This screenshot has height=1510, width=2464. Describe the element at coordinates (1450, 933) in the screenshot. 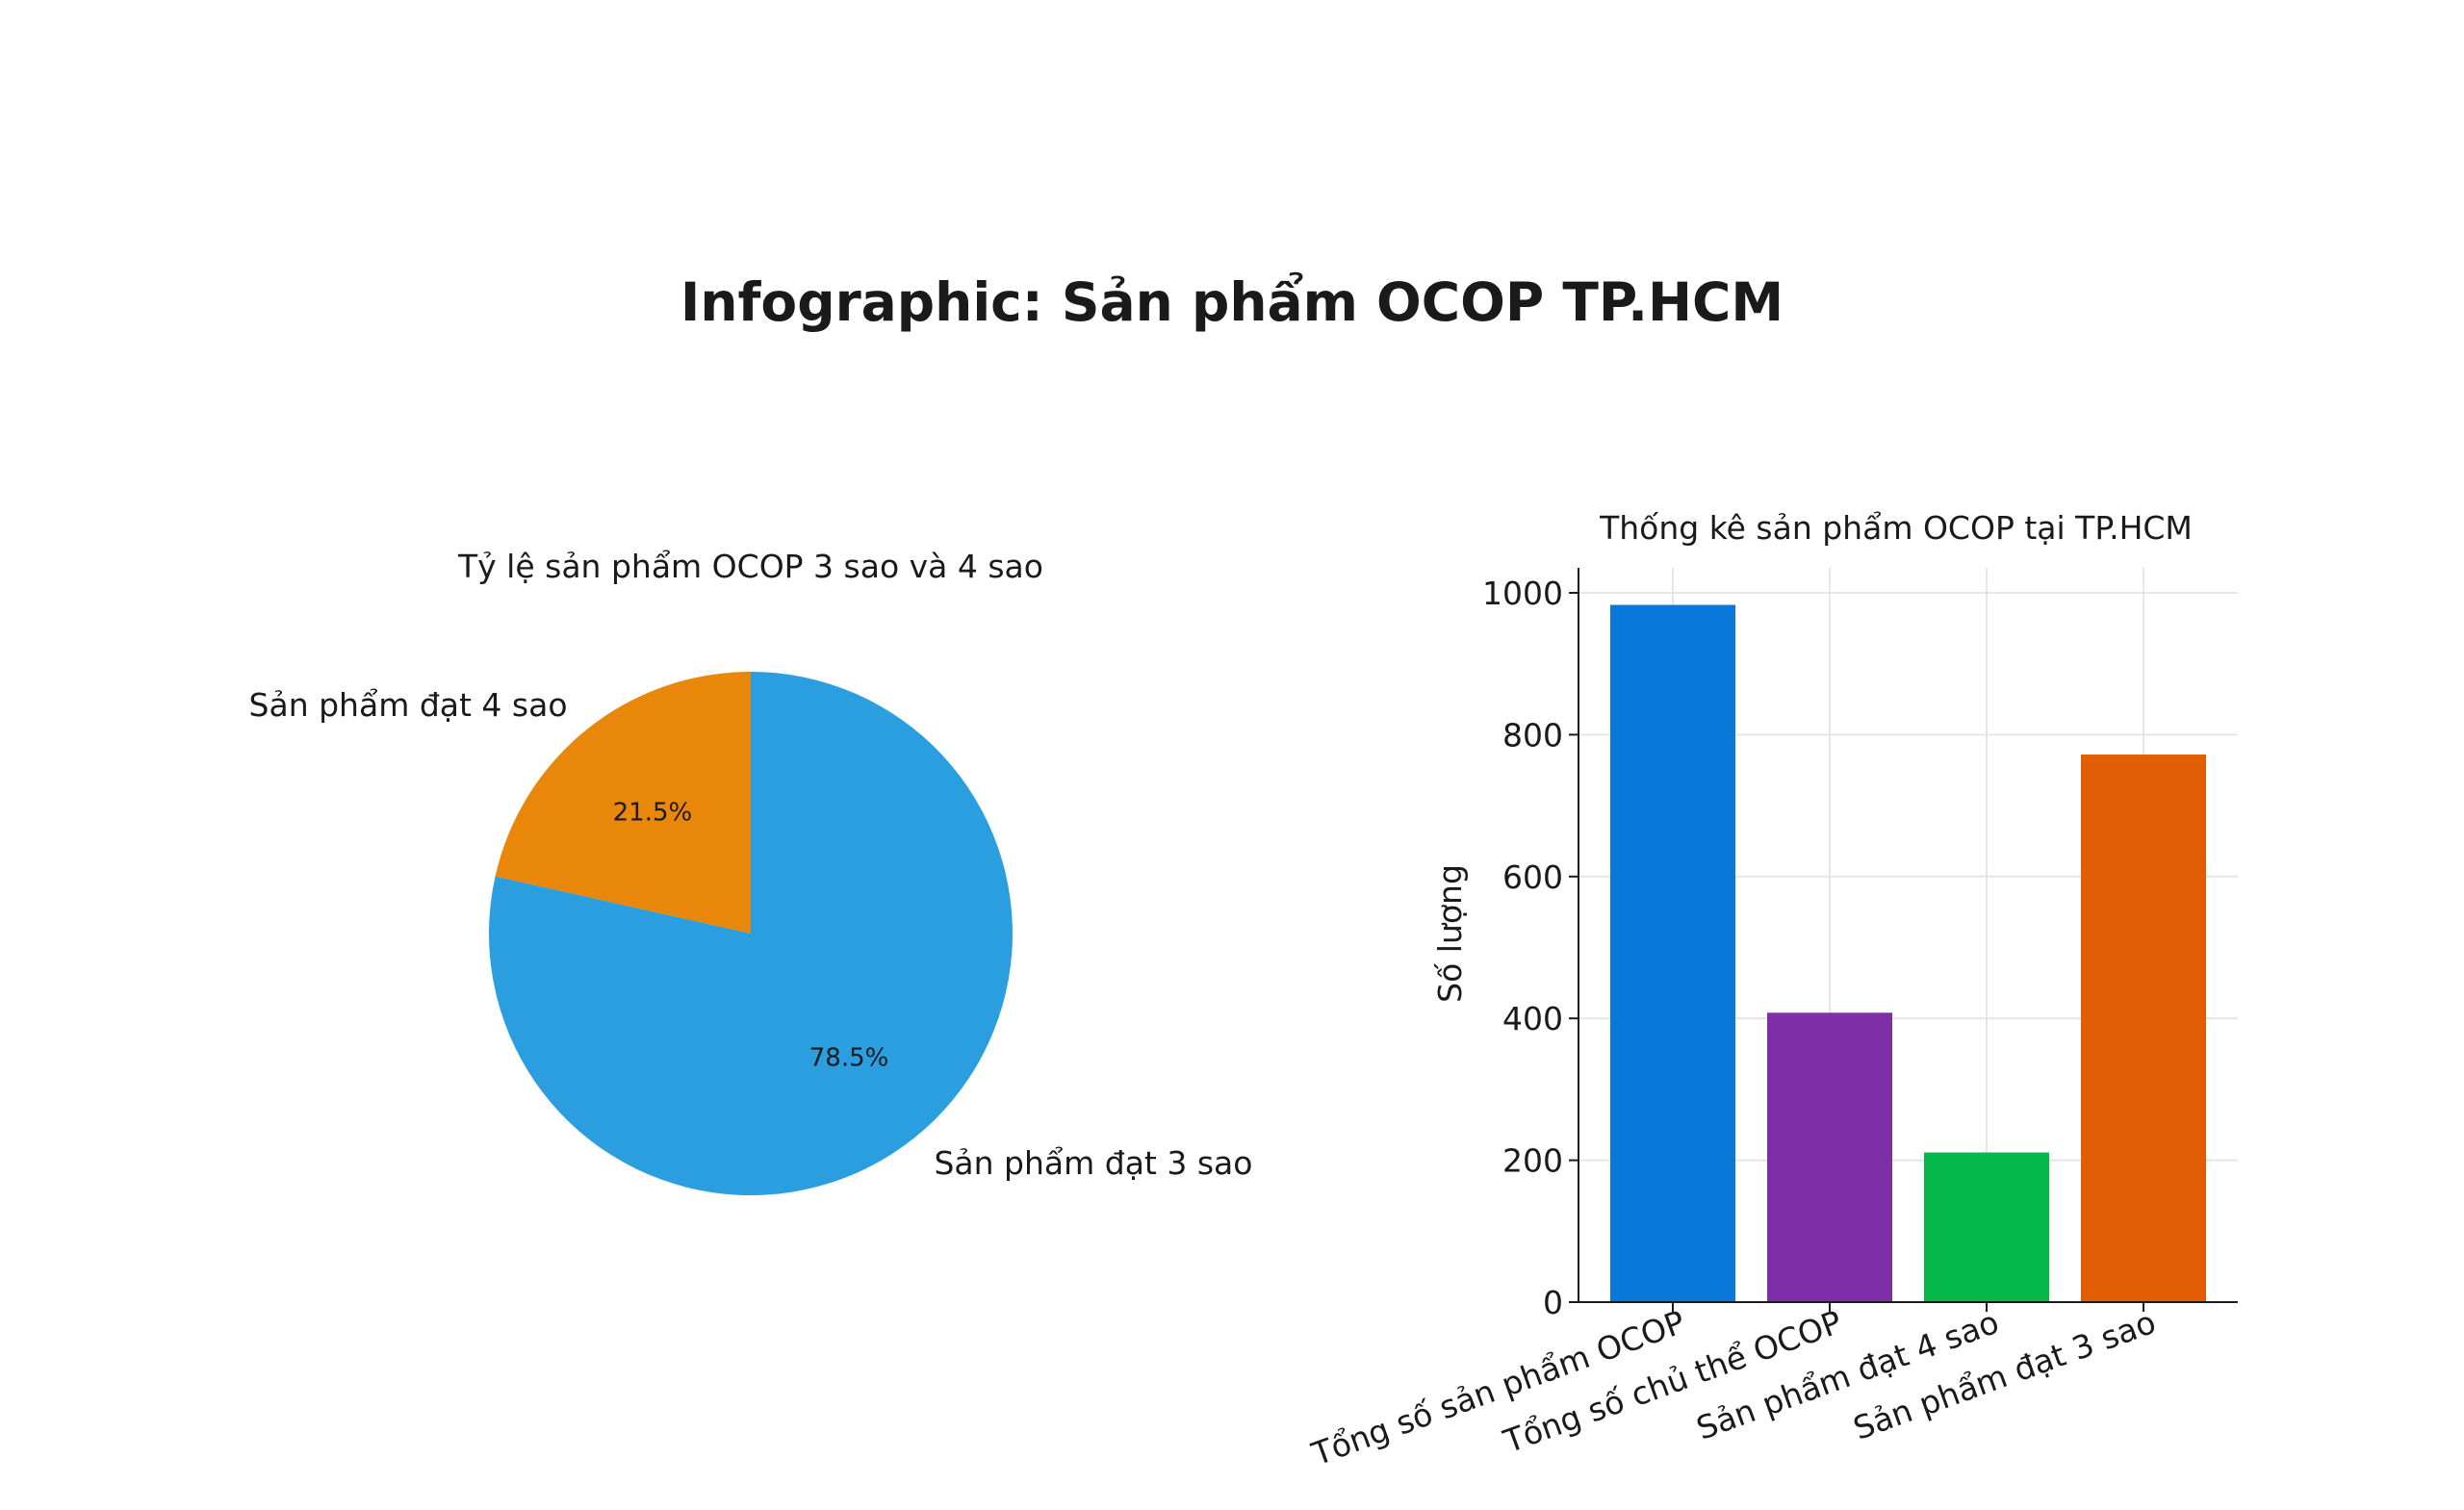

I see `y-axis-label: Số lượng` at that location.